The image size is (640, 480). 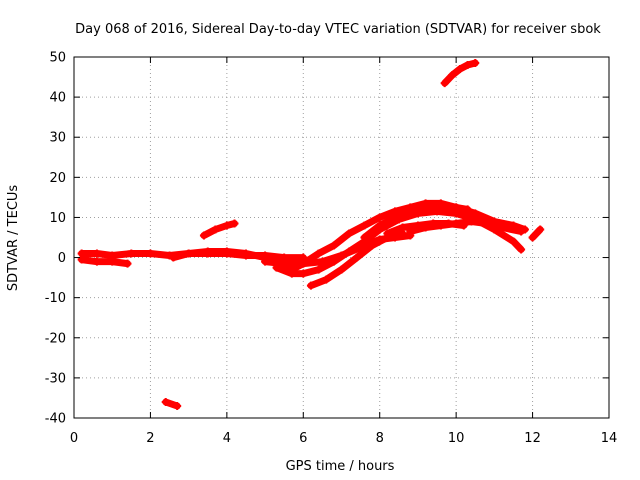 I want to click on x-axis-label: GPS time / hours, so click(x=340, y=466).